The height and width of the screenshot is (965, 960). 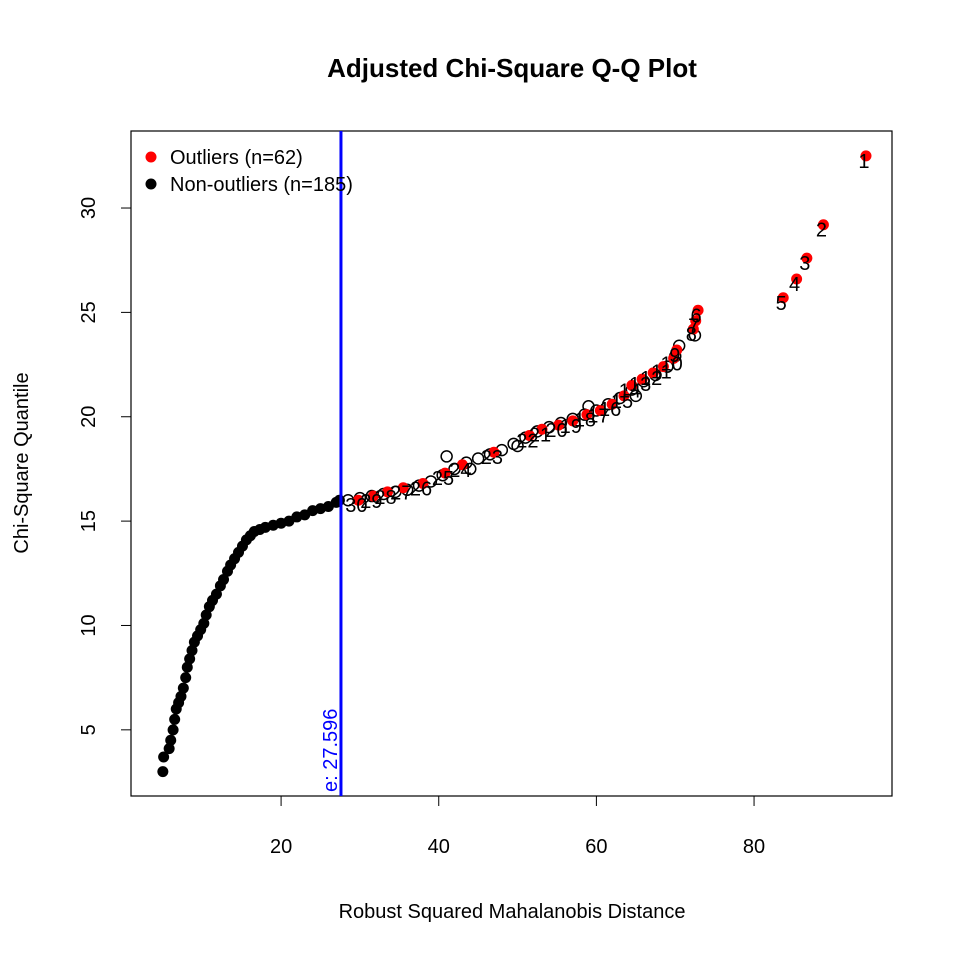 What do you see at coordinates (512, 912) in the screenshot?
I see `x-axis-label: Robust Squared Mahalanobis Distance` at bounding box center [512, 912].